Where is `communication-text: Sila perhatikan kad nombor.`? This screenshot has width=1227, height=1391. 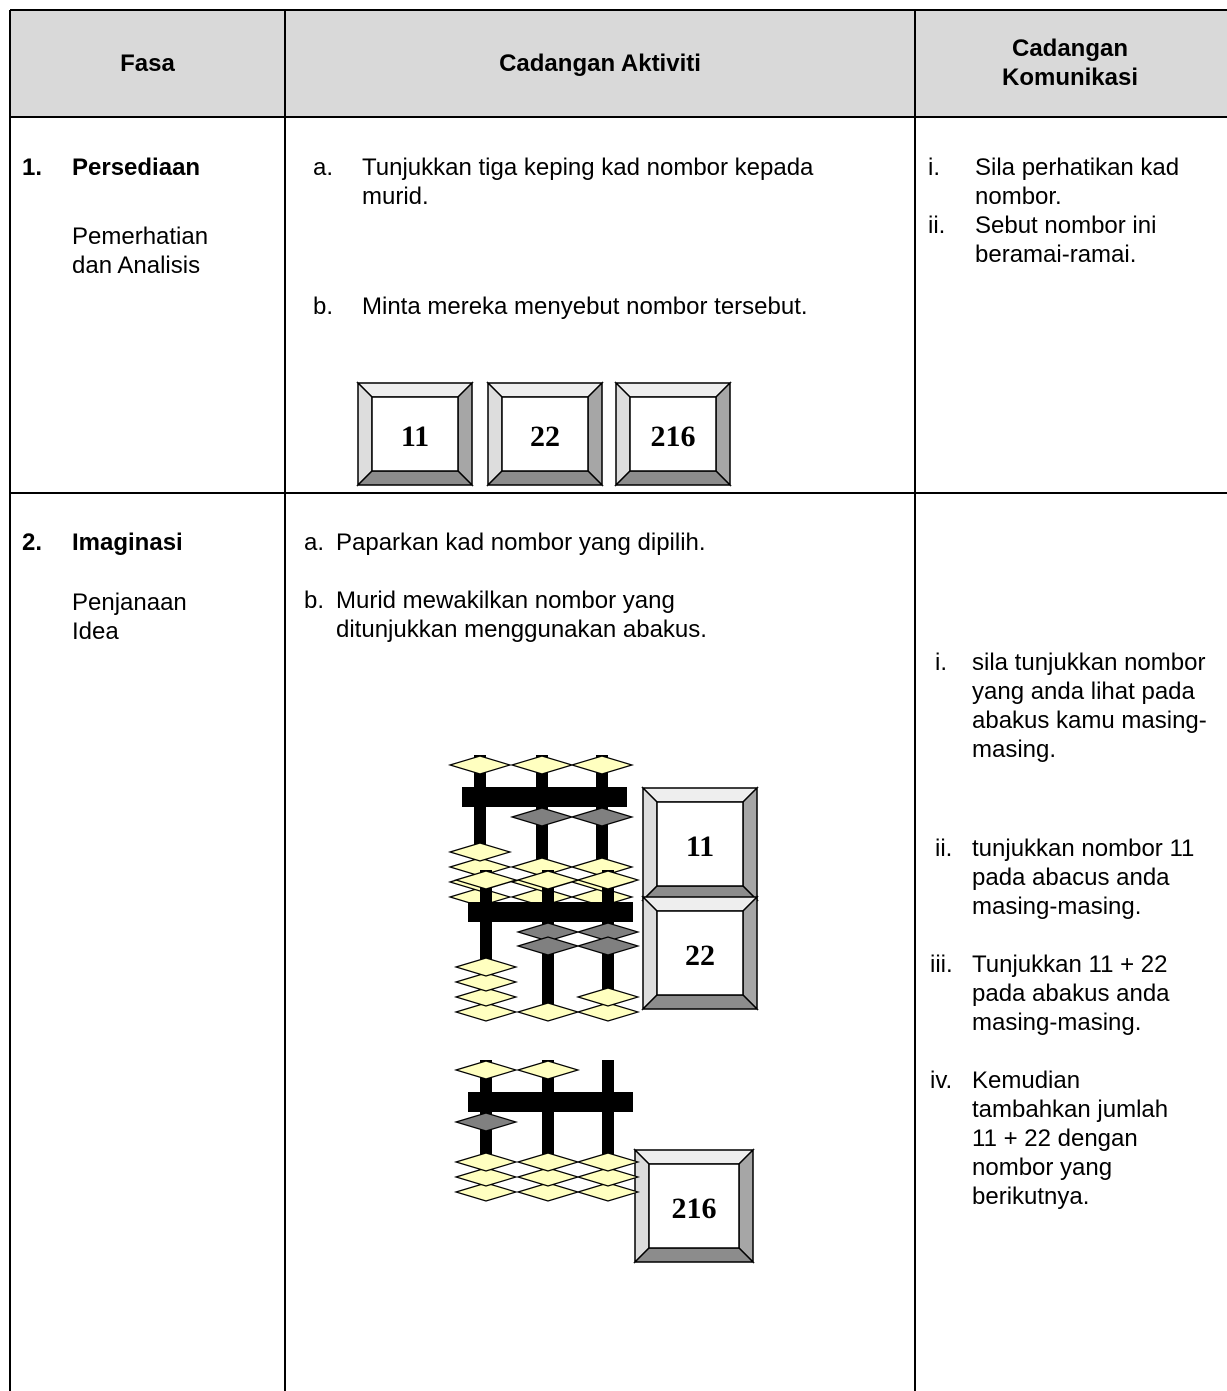
communication-text: Sila perhatikan kad nombor. is located at coordinates (1077, 182).